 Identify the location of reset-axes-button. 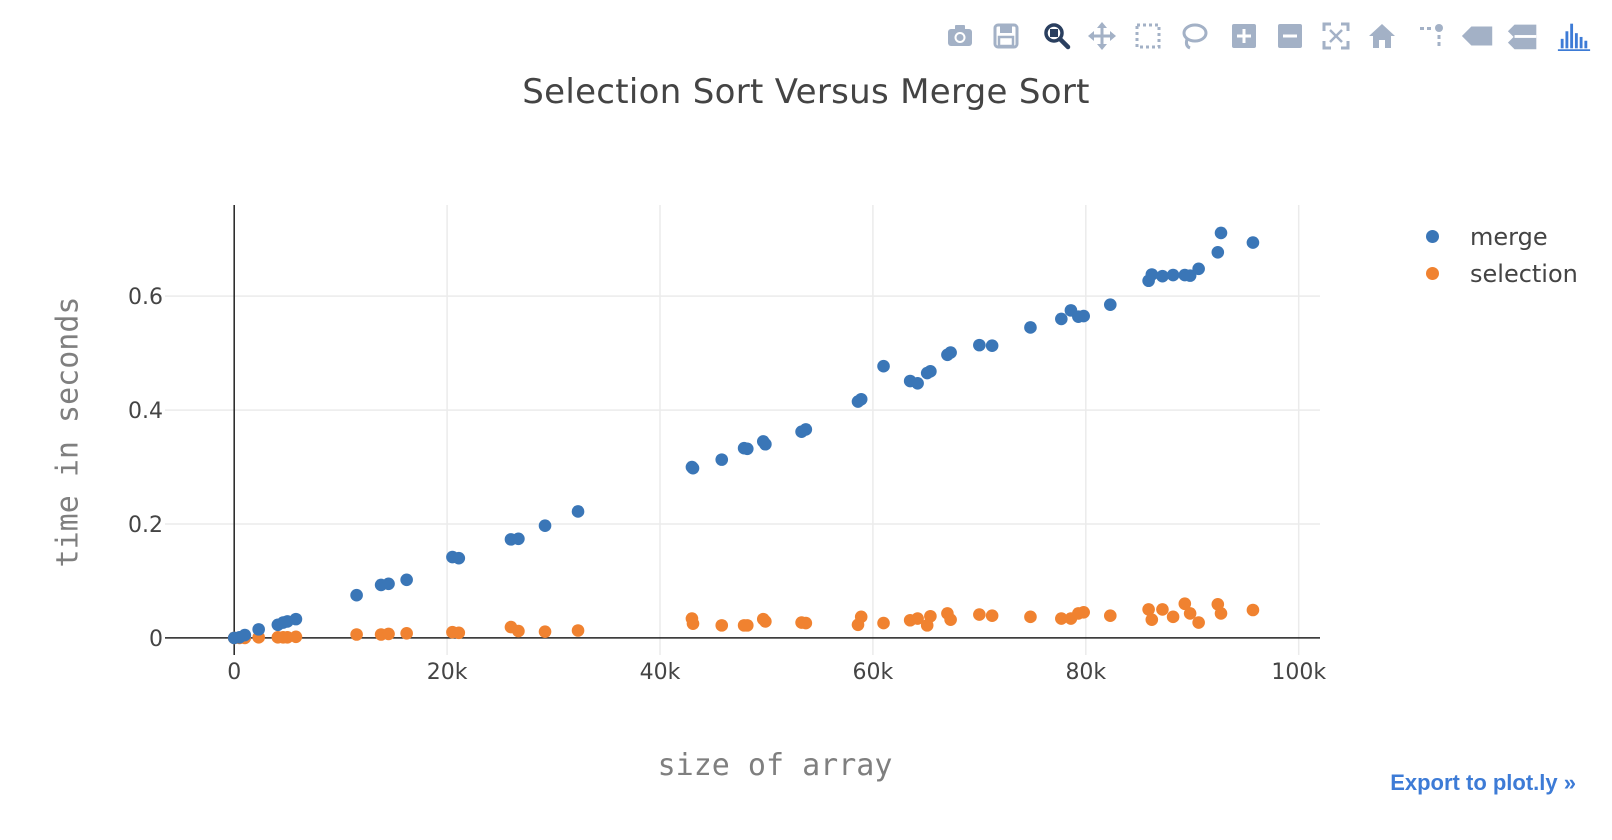
(1382, 36).